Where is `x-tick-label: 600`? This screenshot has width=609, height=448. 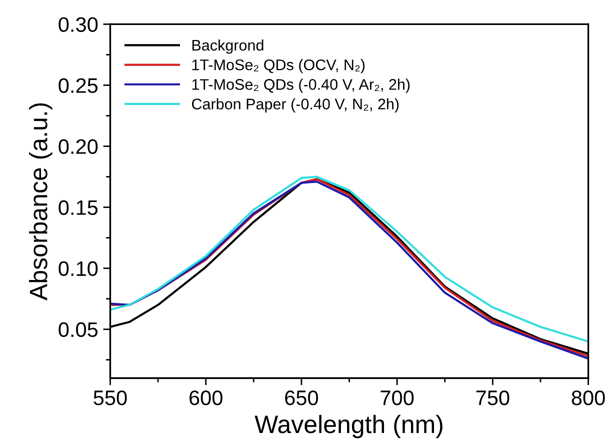 x-tick-label: 600 is located at coordinates (206, 398).